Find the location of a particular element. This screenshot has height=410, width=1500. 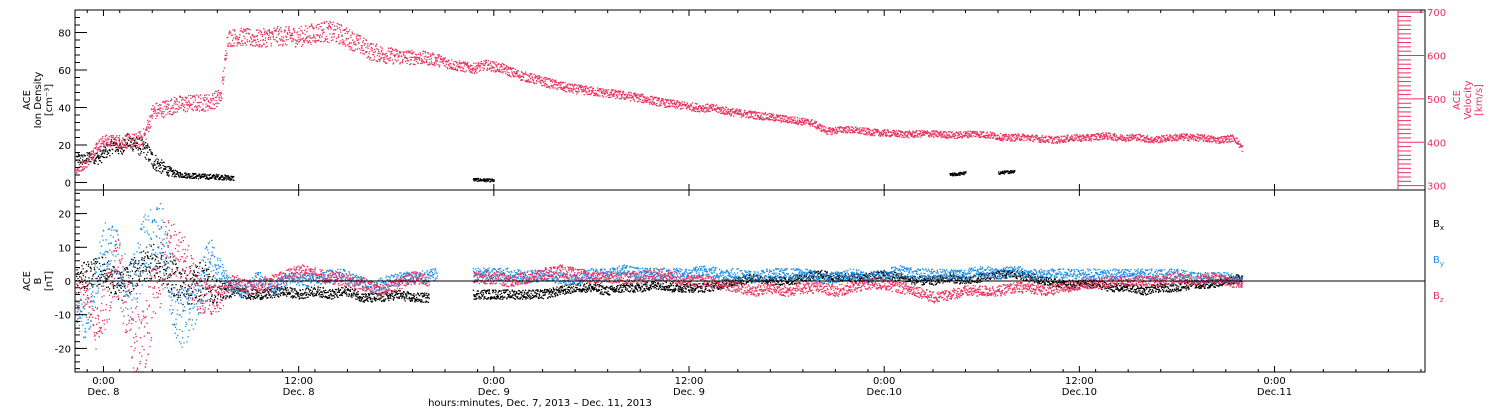

series-top-density is located at coordinates (545, 157).